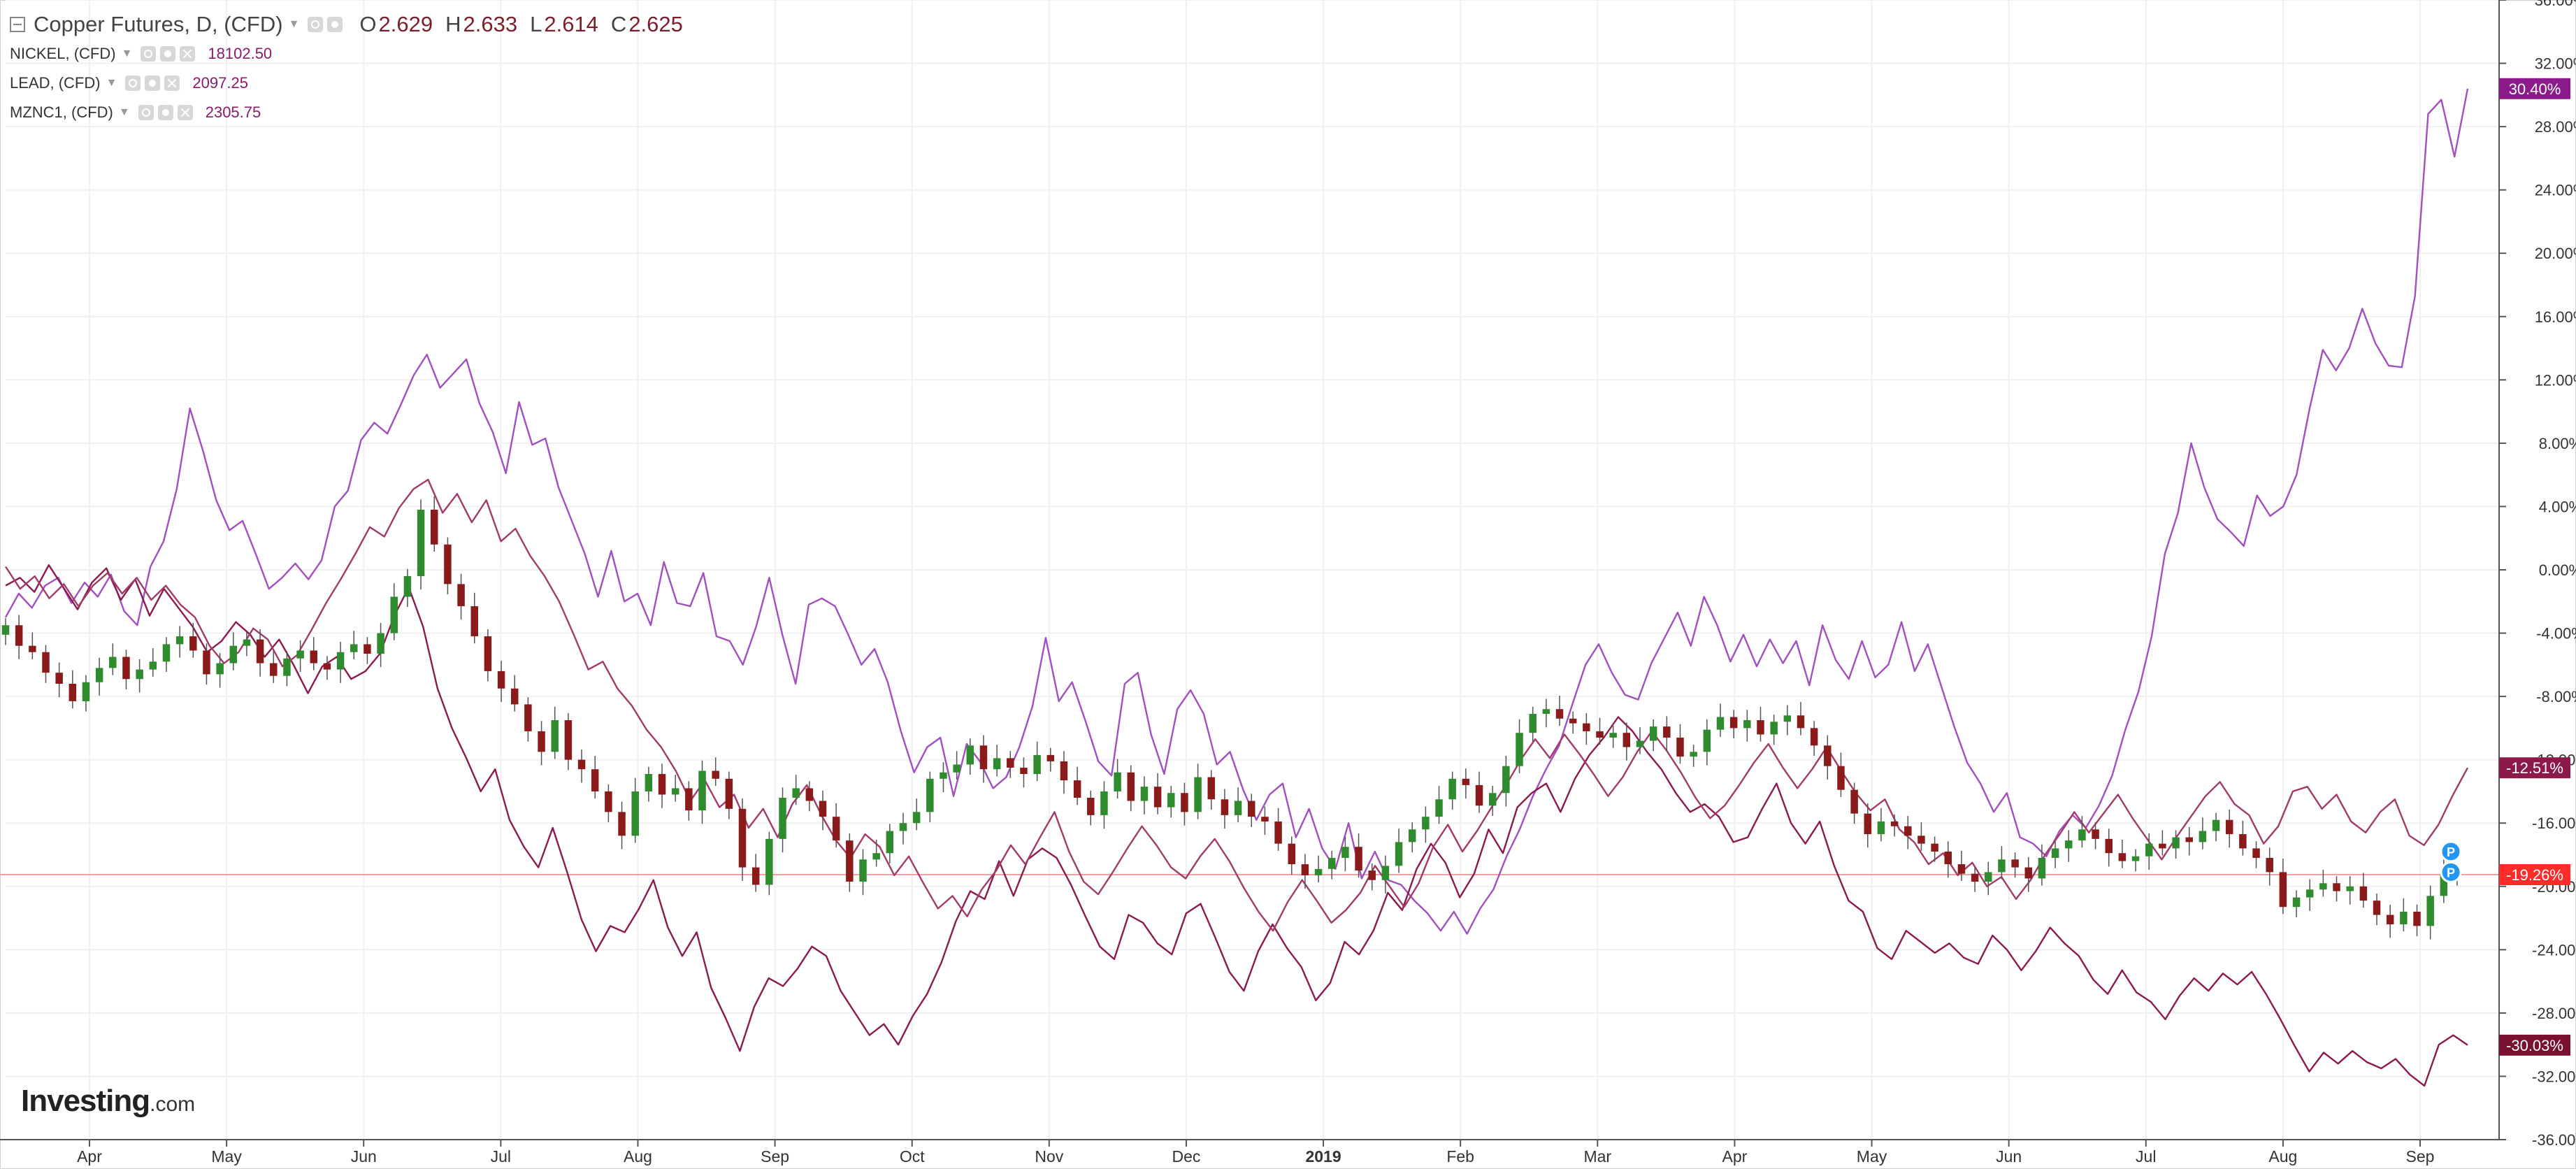 The image size is (2576, 1169). What do you see at coordinates (2554, 950) in the screenshot?
I see `y-tick-label: -24.00%` at bounding box center [2554, 950].